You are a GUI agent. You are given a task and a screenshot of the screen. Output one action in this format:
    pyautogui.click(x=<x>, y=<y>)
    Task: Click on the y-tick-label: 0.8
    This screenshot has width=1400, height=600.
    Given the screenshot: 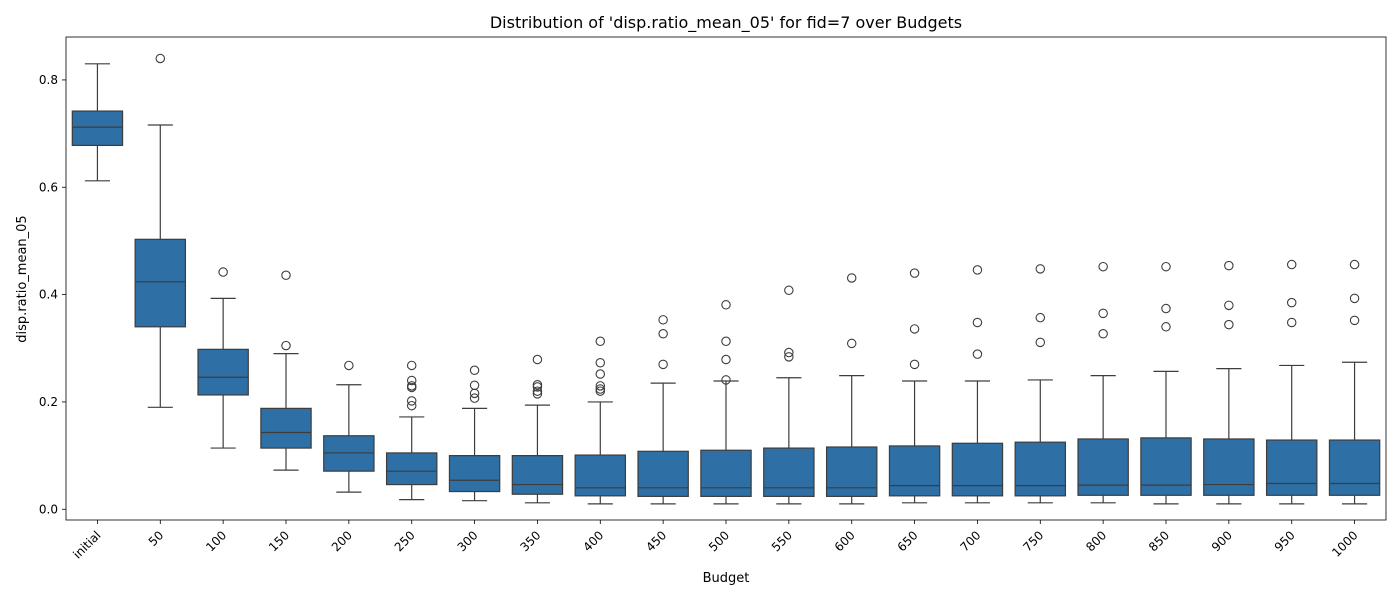 What is the action you would take?
    pyautogui.click(x=48, y=80)
    